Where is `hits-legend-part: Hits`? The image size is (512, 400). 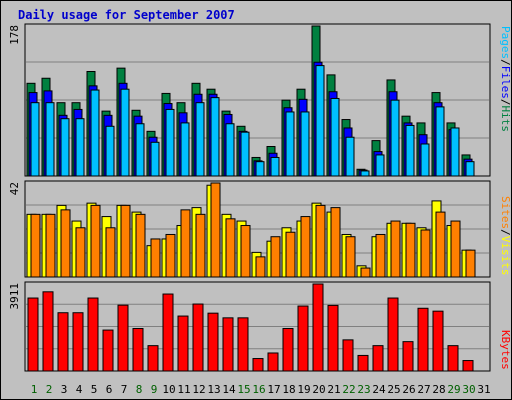
hits-legend-part: Hits is located at coordinates (505, 119).